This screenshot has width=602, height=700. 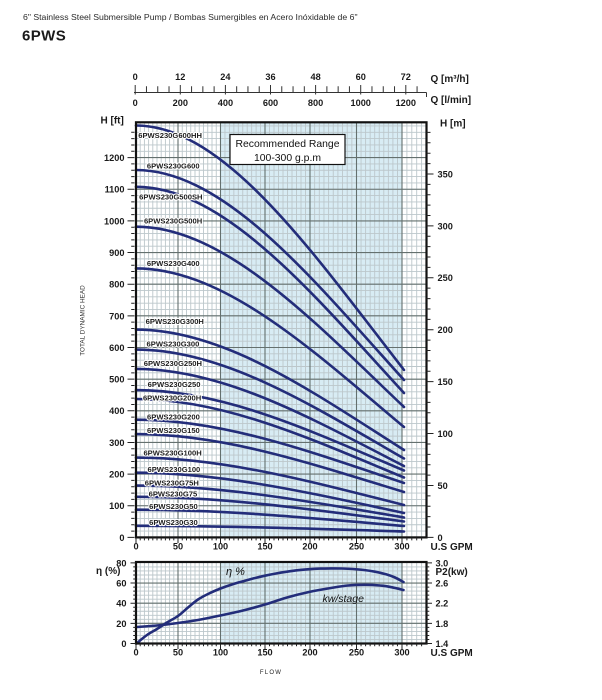 I want to click on svg-text: 80, so click(x=121, y=563).